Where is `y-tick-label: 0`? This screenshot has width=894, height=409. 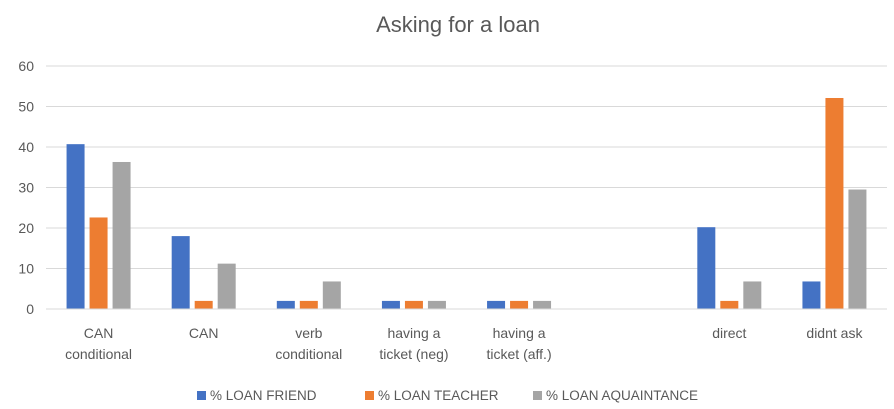 y-tick-label: 0 is located at coordinates (30, 309).